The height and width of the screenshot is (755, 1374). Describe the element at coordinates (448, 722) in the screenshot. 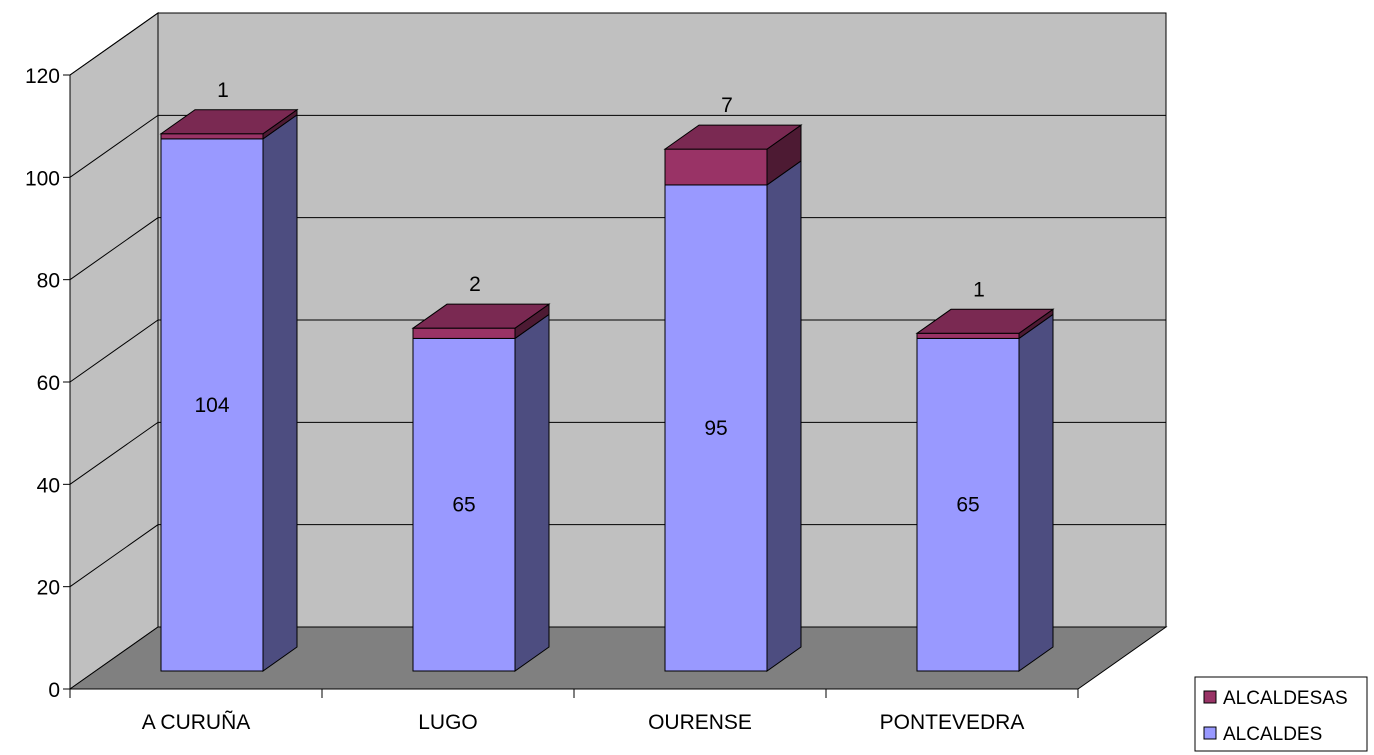

I see `x-tick-label: LUGO` at that location.